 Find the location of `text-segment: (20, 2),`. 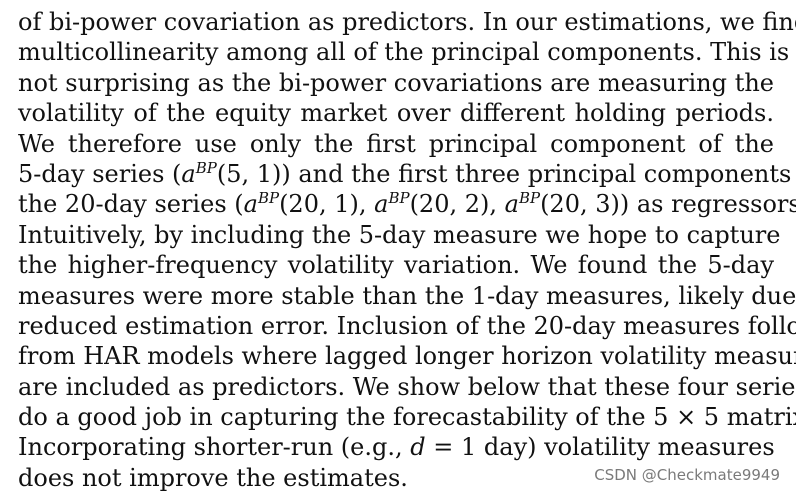

text-segment: (20, 2), is located at coordinates (457, 204).